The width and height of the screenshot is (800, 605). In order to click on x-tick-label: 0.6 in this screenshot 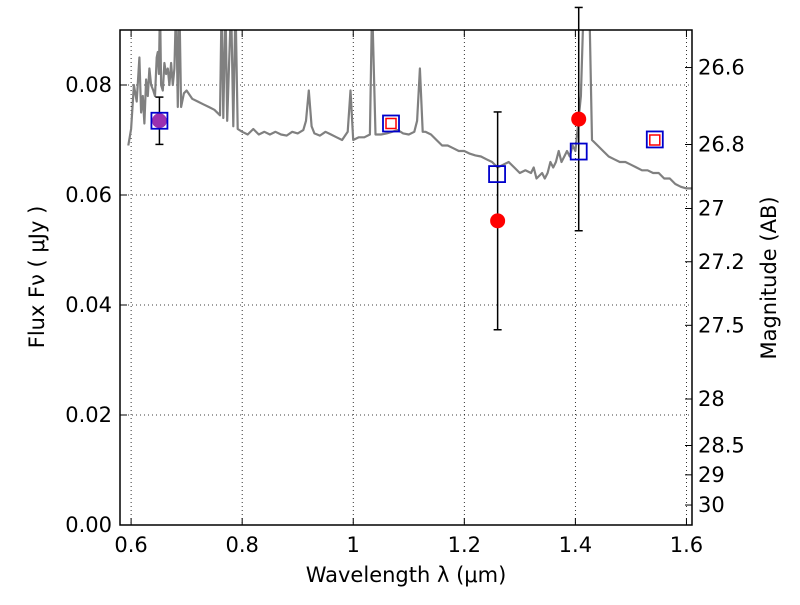, I will do `click(130, 545)`.